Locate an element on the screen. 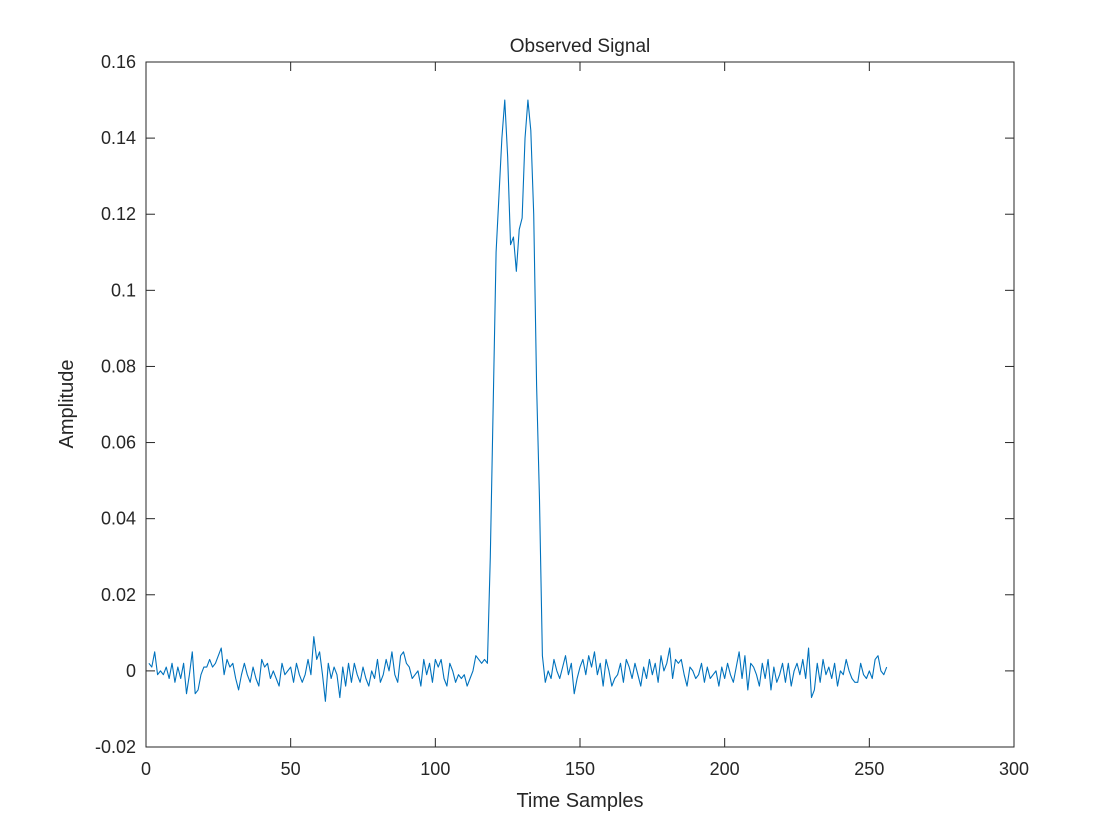 This screenshot has width=1120, height=840. x-tick-label: 300 is located at coordinates (1014, 769).